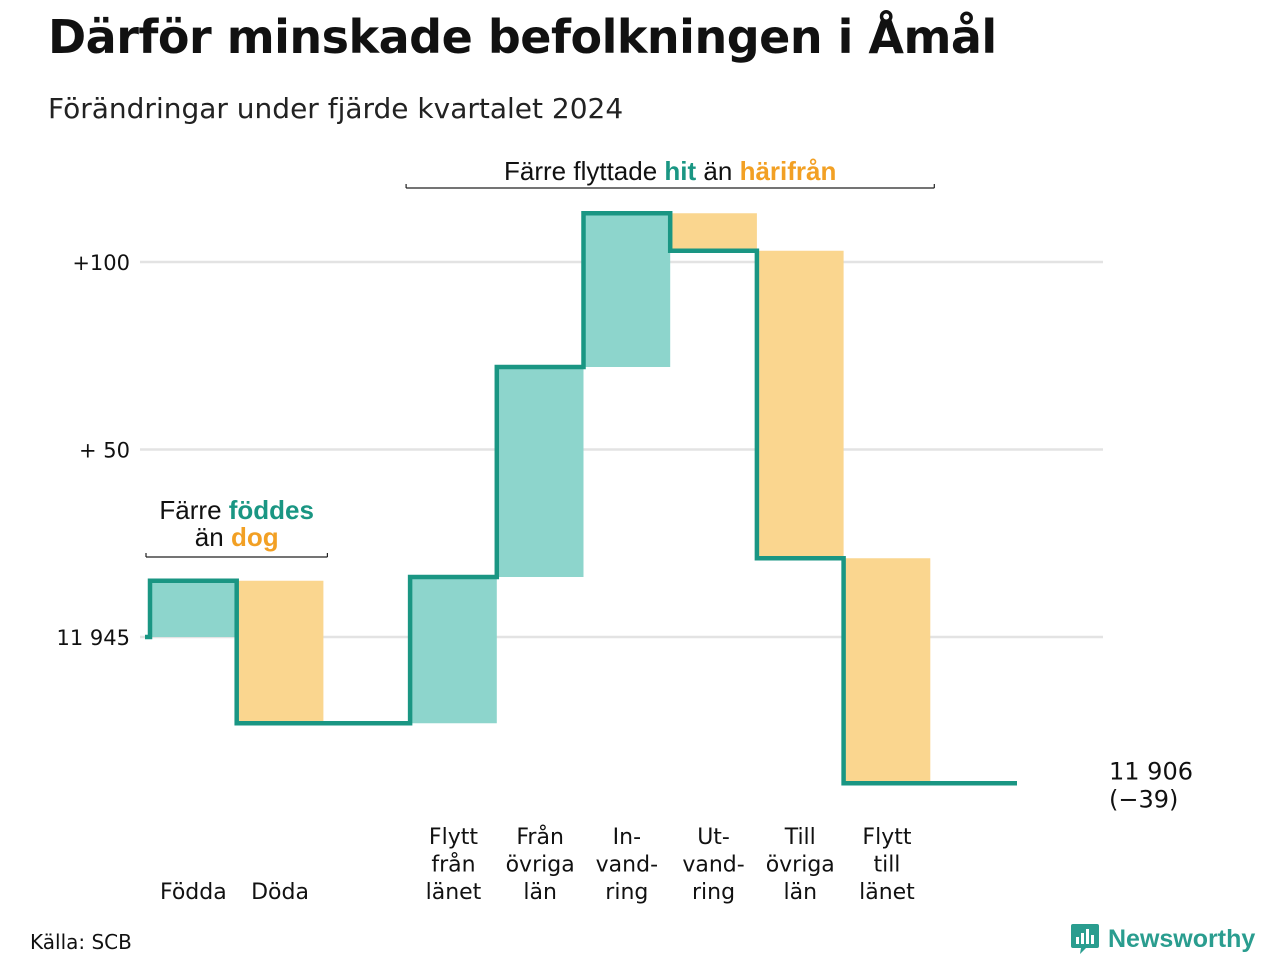 This screenshot has height=960, width=1280. I want to click on annotation-1-line-1-part-2: än, so click(717, 171).